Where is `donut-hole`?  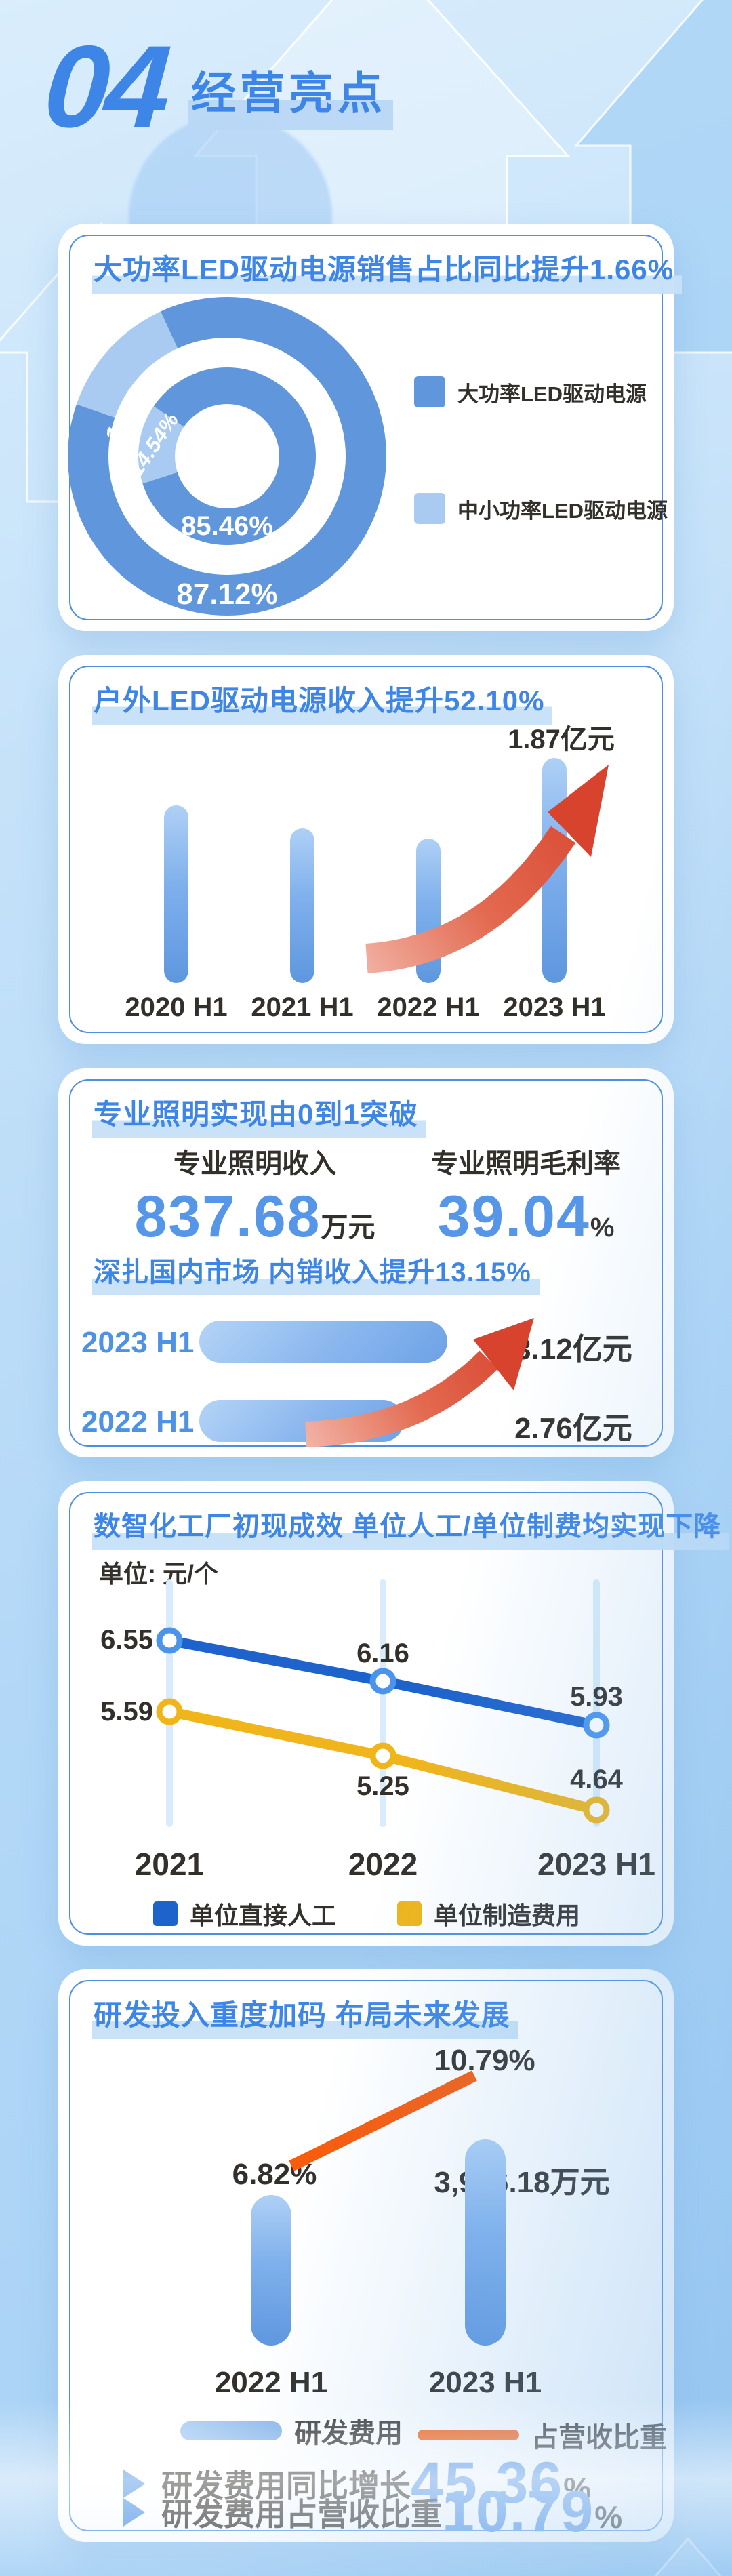 donut-hole is located at coordinates (227, 456).